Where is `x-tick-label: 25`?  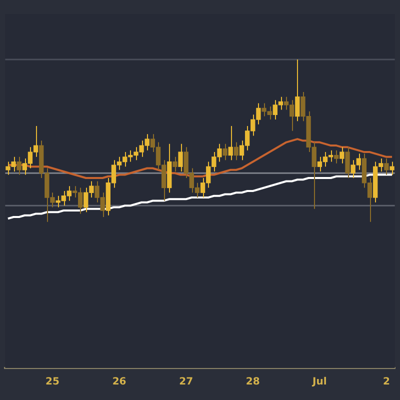 x-tick-label: 25 is located at coordinates (53, 382).